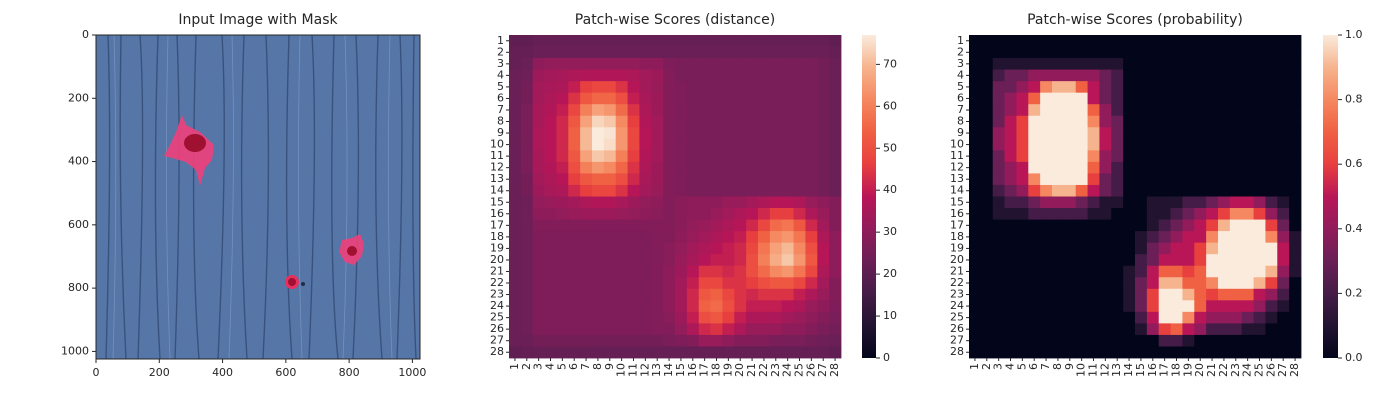 This screenshot has width=1400, height=400. Describe the element at coordinates (497, 247) in the screenshot. I see `y-tick-label: 19` at that location.